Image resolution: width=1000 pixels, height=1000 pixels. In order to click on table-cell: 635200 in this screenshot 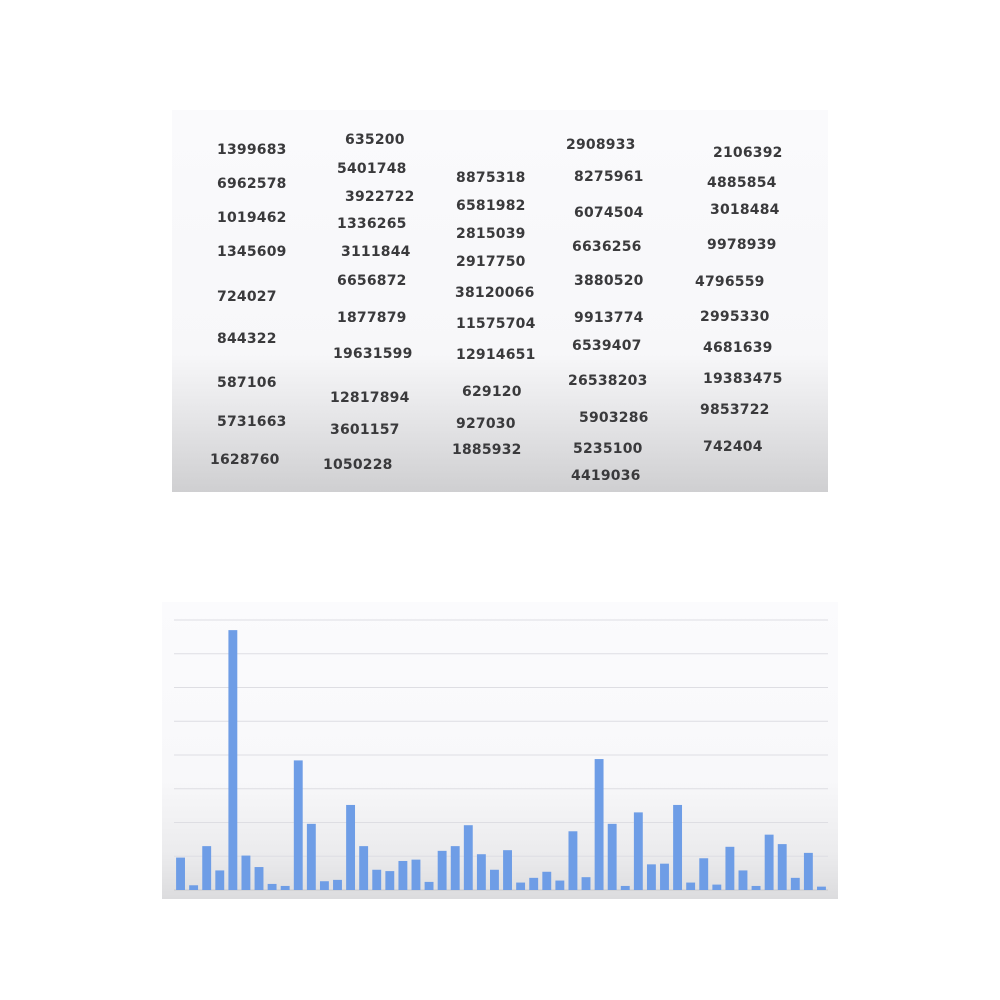, I will do `click(375, 140)`.